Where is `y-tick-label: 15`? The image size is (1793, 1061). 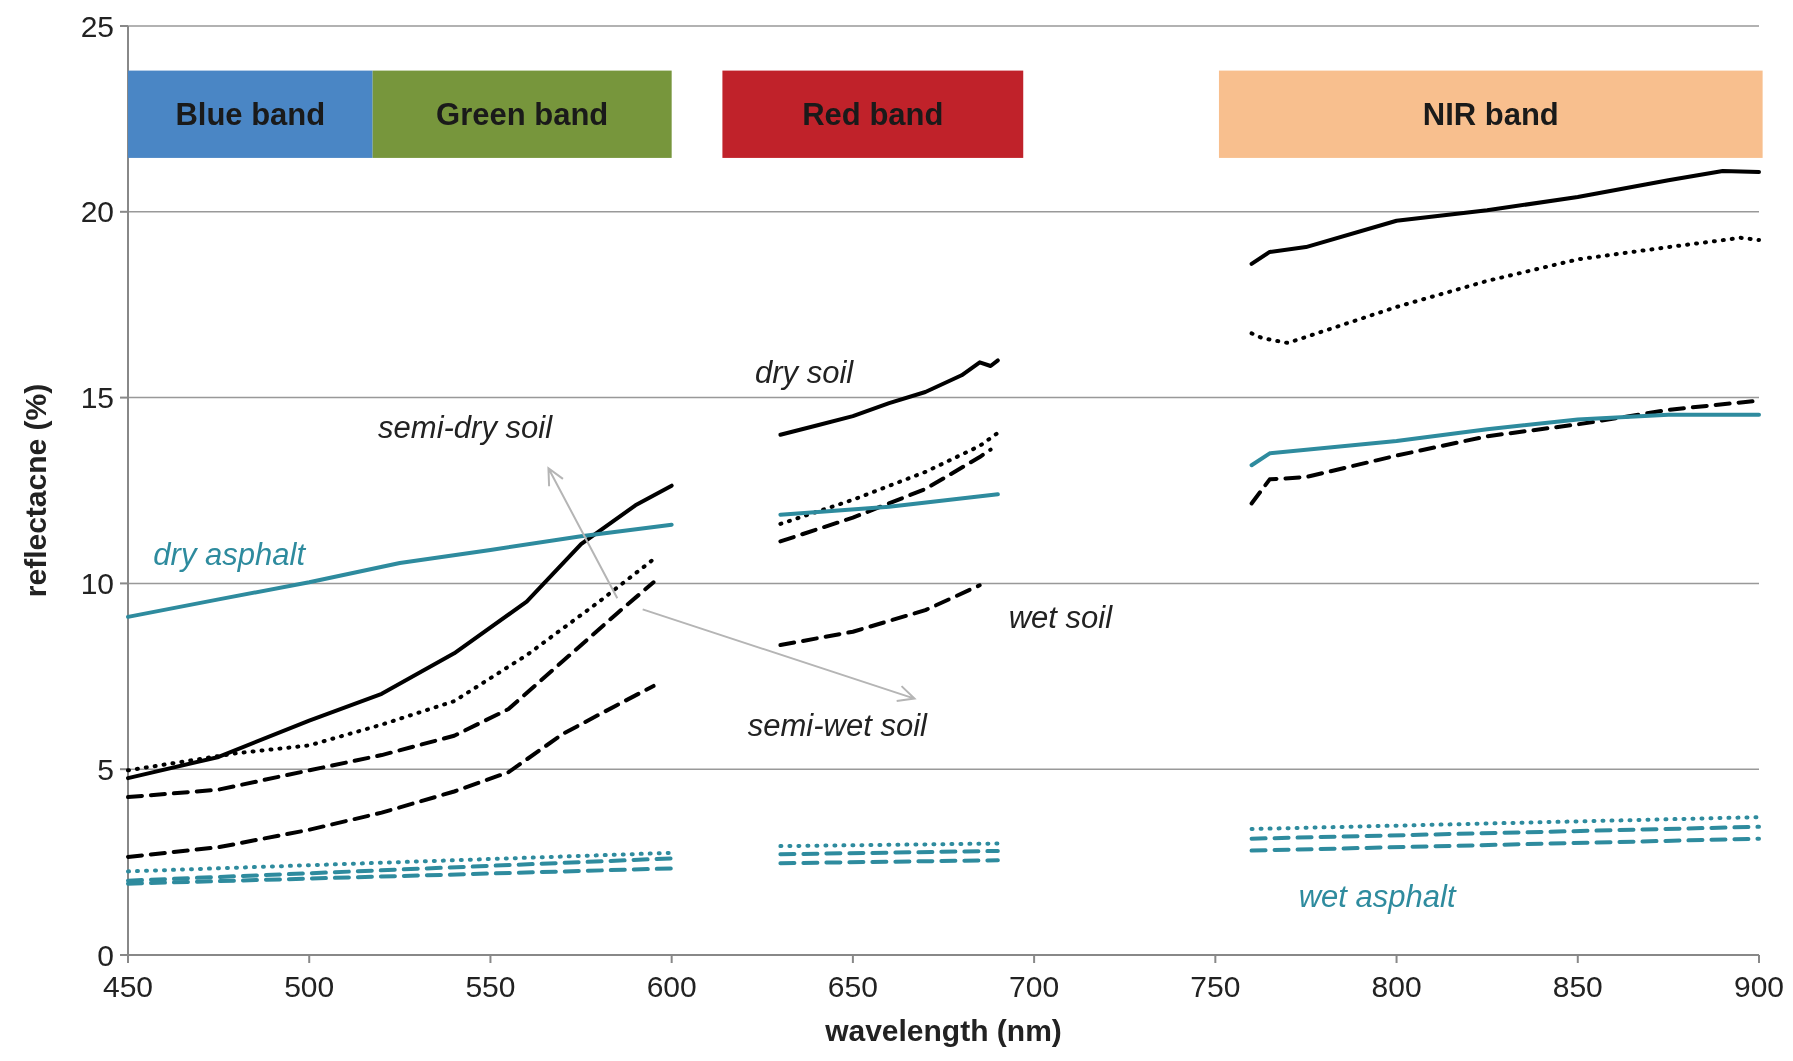
y-tick-label: 15 is located at coordinates (97, 398).